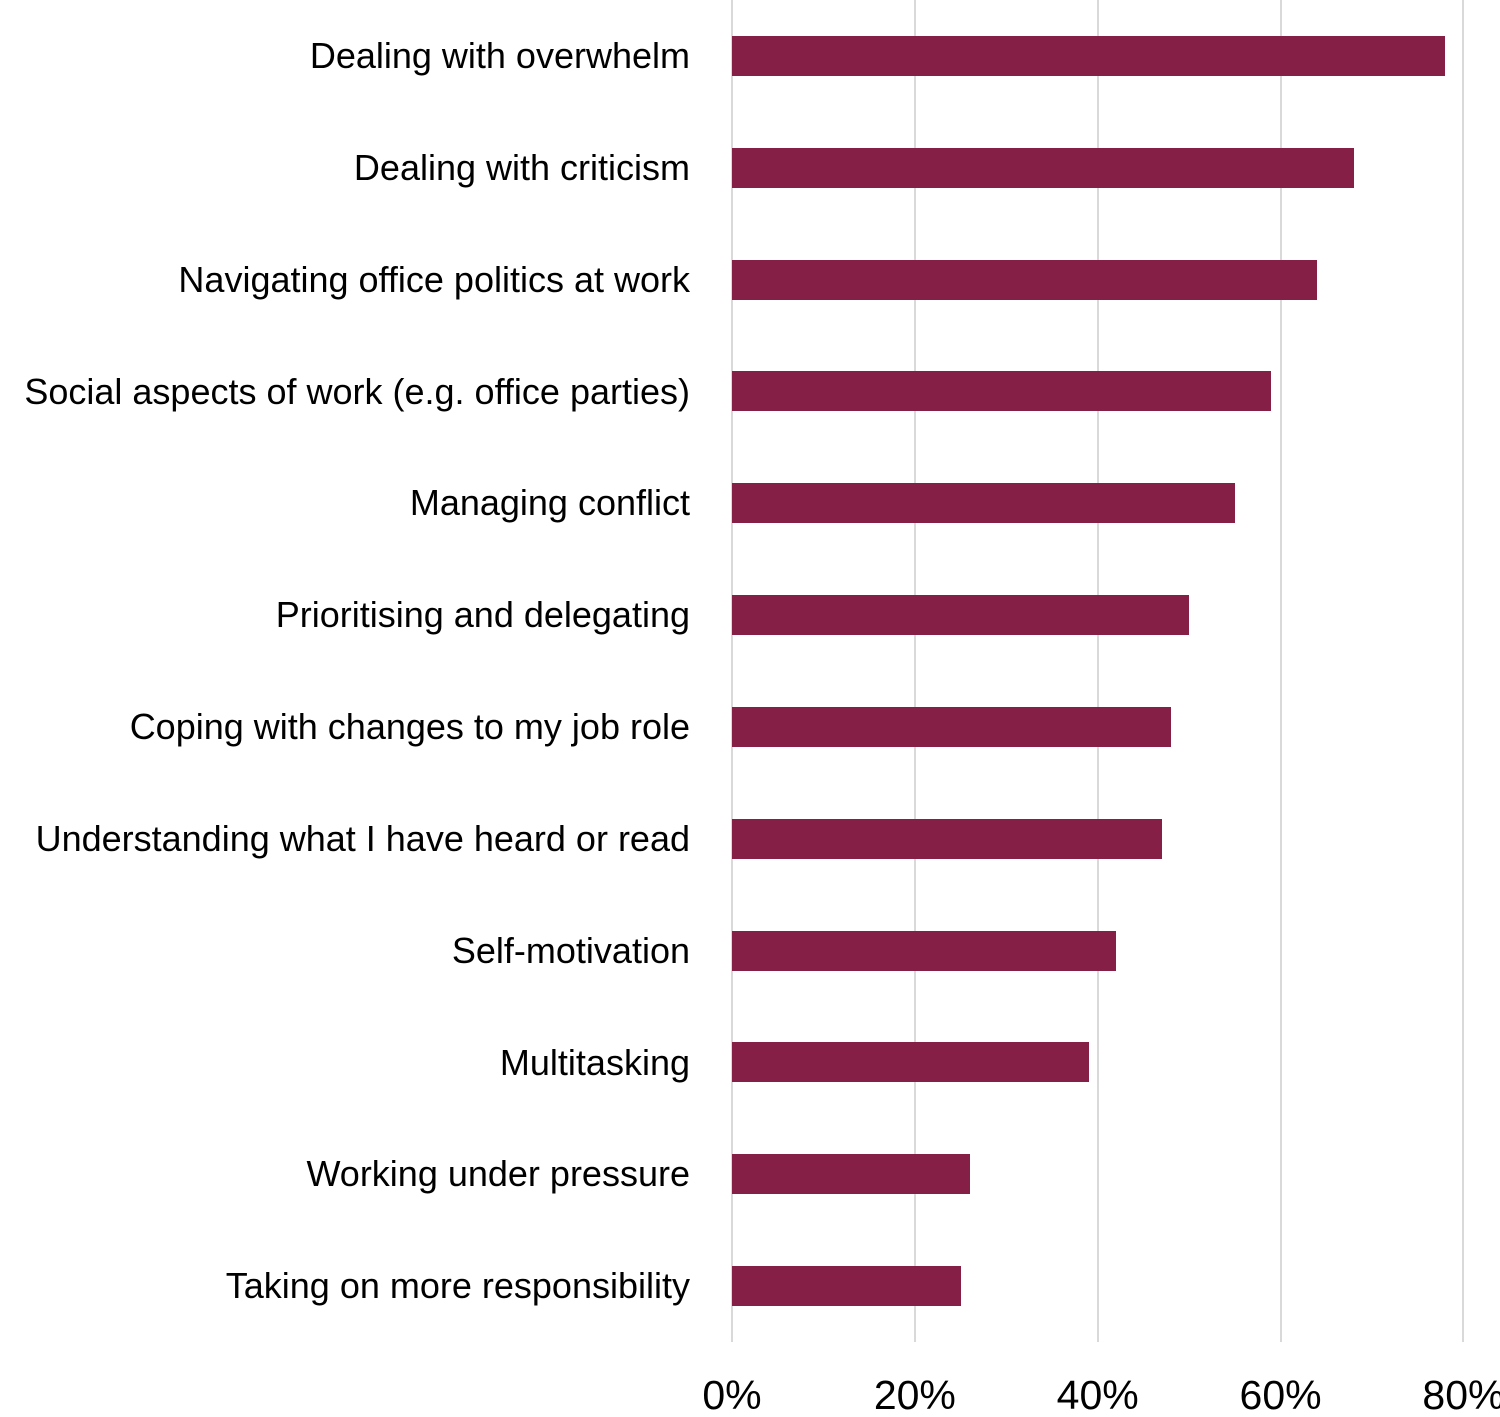 The image size is (1500, 1417). What do you see at coordinates (549, 503) in the screenshot?
I see `category-label: Managing conflict` at bounding box center [549, 503].